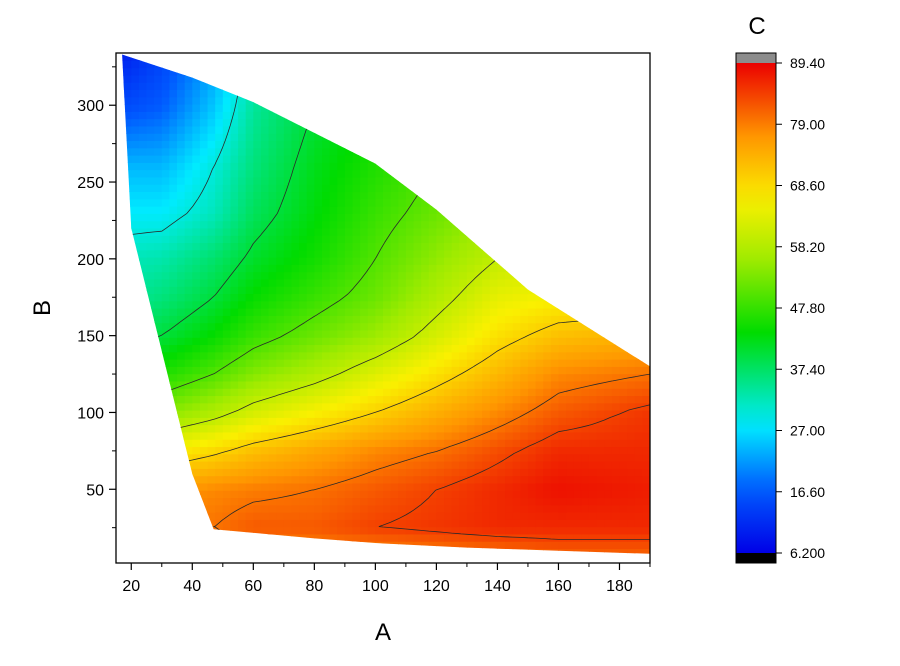 The height and width of the screenshot is (666, 900). I want to click on colorbar-tick-label: 47.80, so click(807, 308).